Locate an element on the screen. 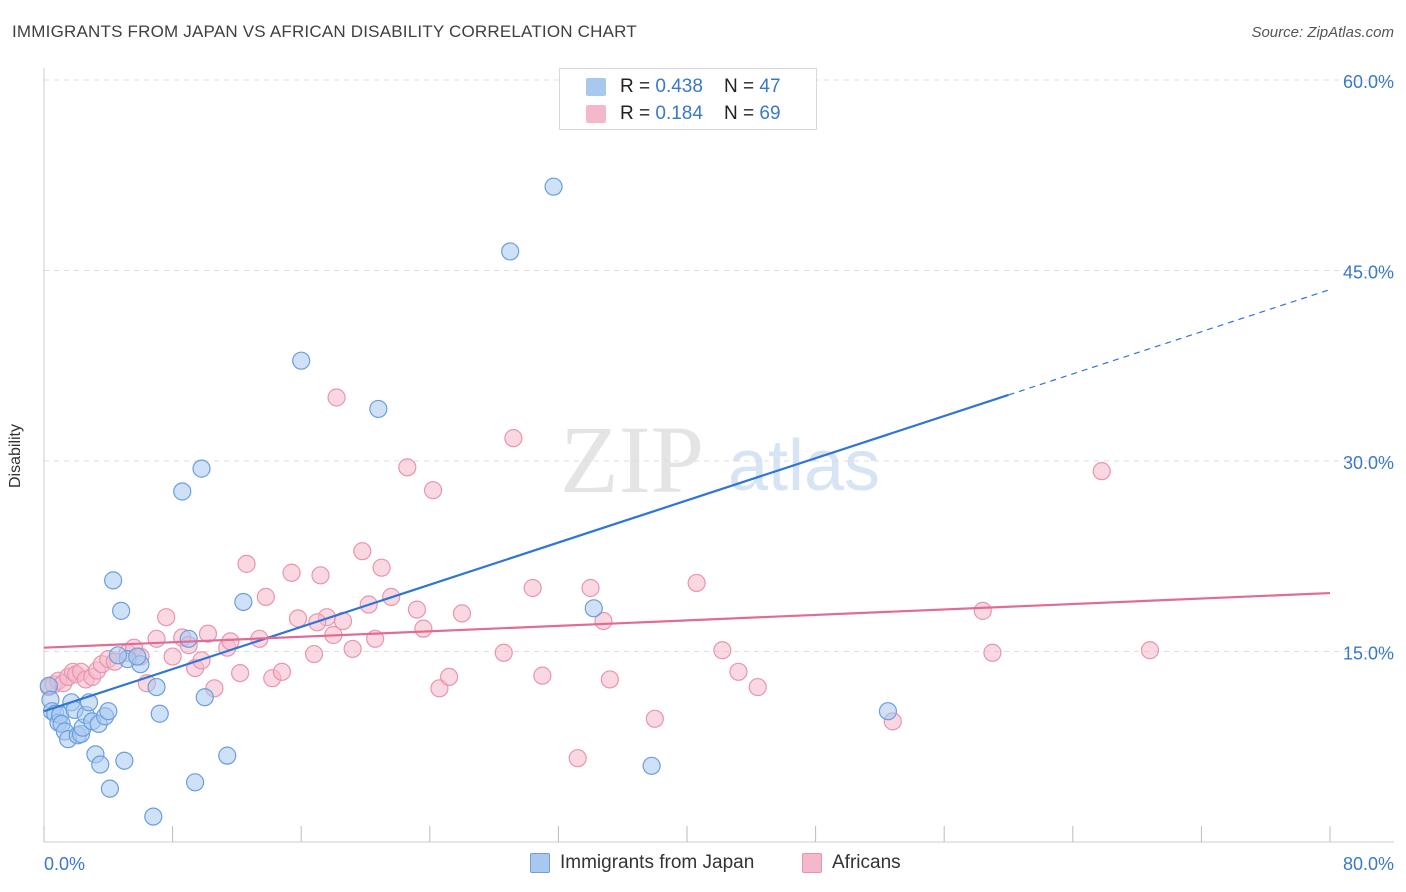 The image size is (1406, 892). correlation-legend: R = 0.438 N = 47 R = 0.184 N = 69 is located at coordinates (688, 99).